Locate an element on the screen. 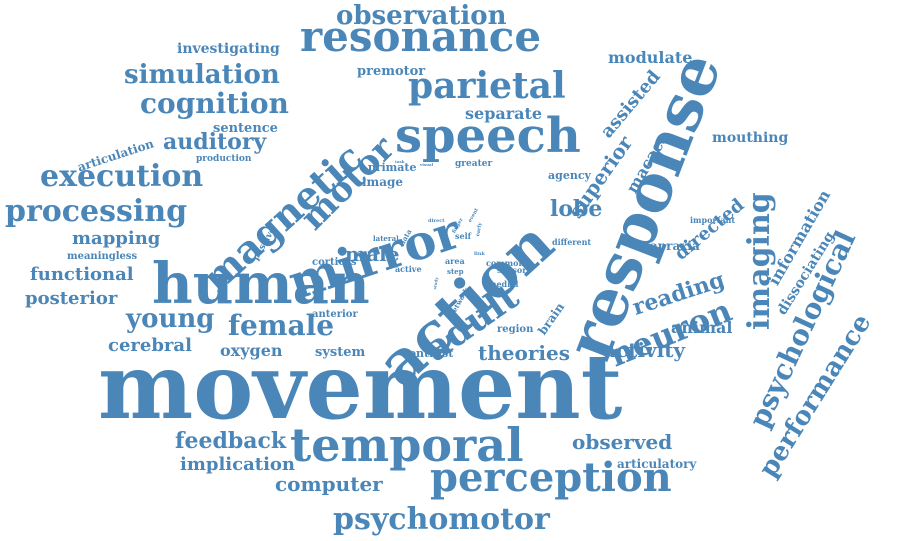 The height and width of the screenshot is (541, 900). word-medial: medial is located at coordinates (503, 284).